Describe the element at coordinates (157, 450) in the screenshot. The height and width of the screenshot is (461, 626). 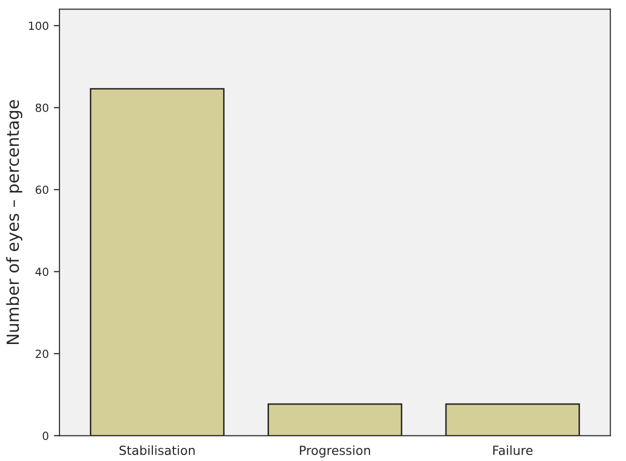
I see `x-tick-label: Stabilisation` at that location.